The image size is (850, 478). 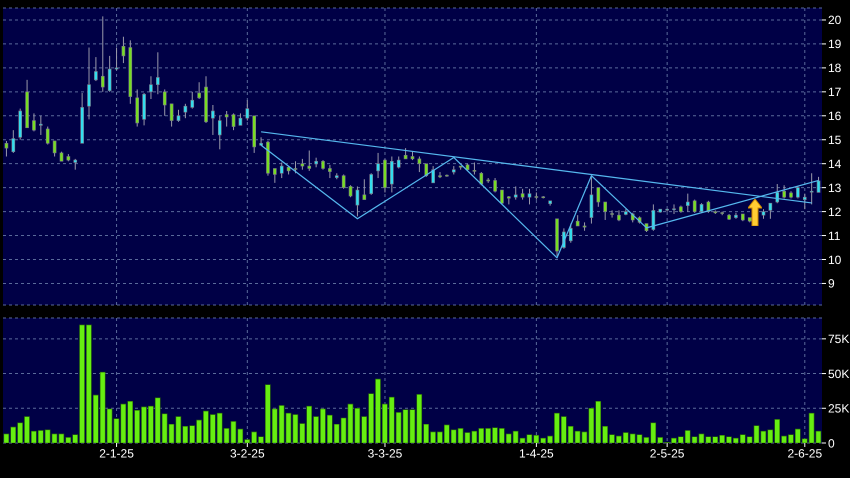 I want to click on y-tick-label: 14, so click(x=835, y=163).